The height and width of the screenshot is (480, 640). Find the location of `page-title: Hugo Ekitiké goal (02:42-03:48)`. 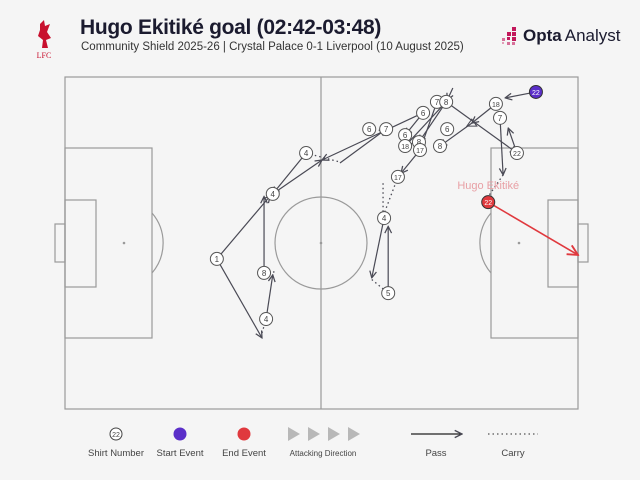

page-title: Hugo Ekitiké goal (02:42-03:48) is located at coordinates (231, 27).